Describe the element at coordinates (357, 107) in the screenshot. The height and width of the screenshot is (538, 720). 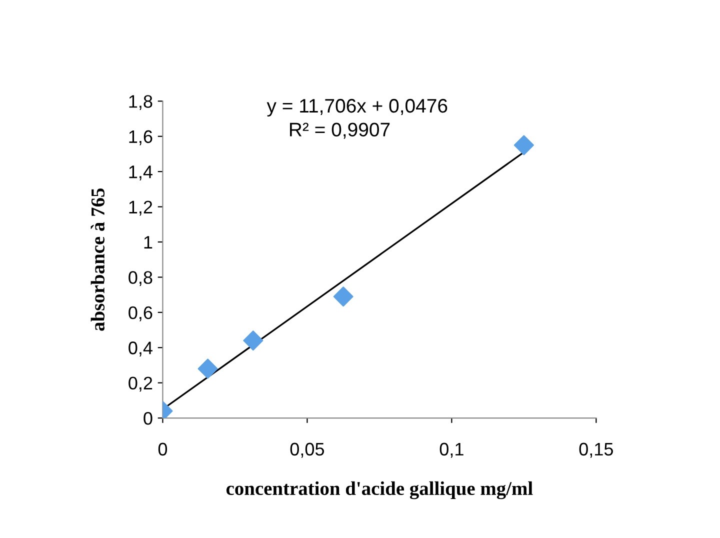
I see `annotation: y = 11,706x + 0,0476` at that location.